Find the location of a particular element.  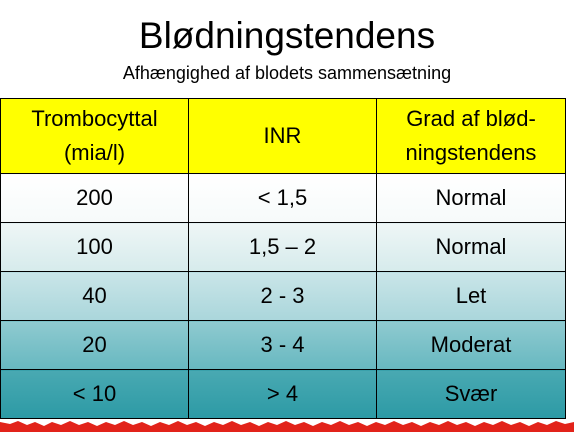

bleeding-grade-cell: Moderat is located at coordinates (471, 345).